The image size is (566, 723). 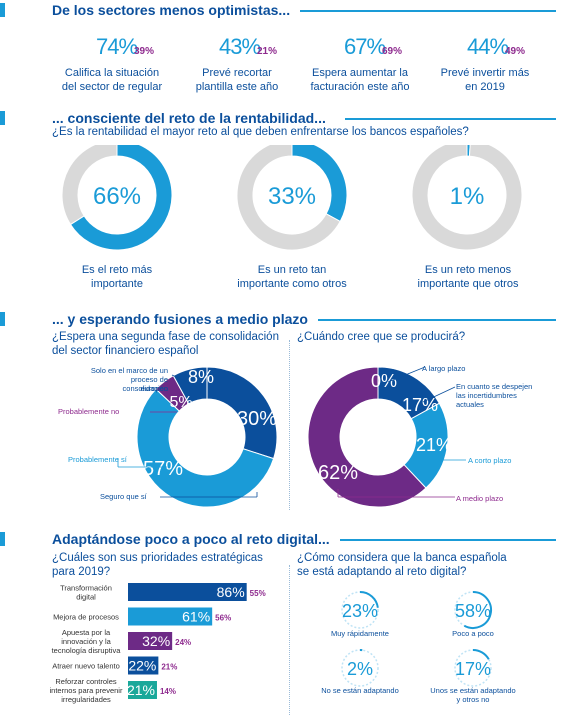 I want to click on bar-secondary-value: 14%, so click(x=168, y=691).